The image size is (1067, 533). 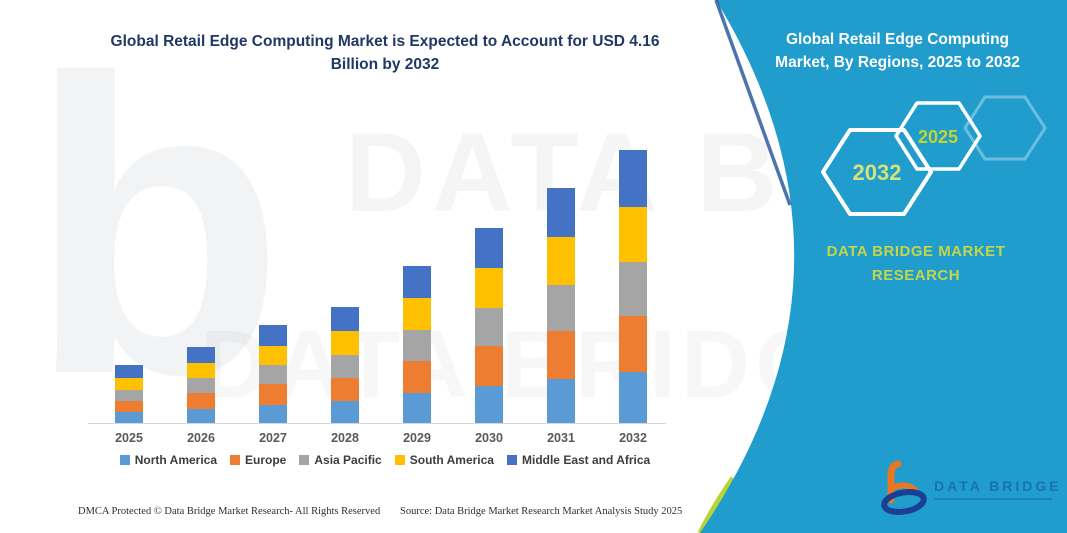 I want to click on logo-b-stem, so click(x=894, y=482).